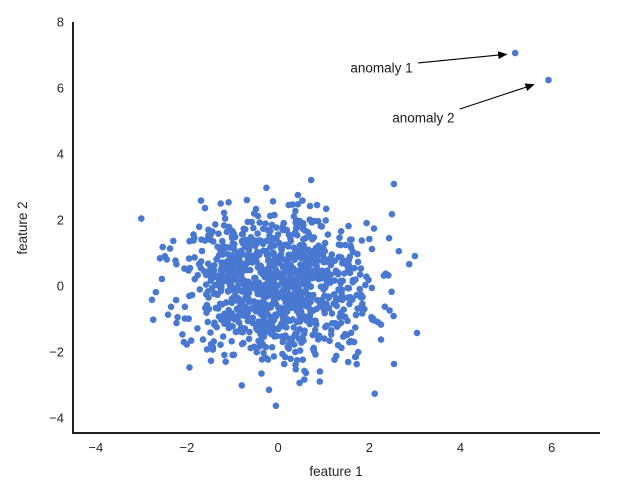 Image resolution: width=629 pixels, height=486 pixels. I want to click on y-tick-label: 0, so click(60, 286).